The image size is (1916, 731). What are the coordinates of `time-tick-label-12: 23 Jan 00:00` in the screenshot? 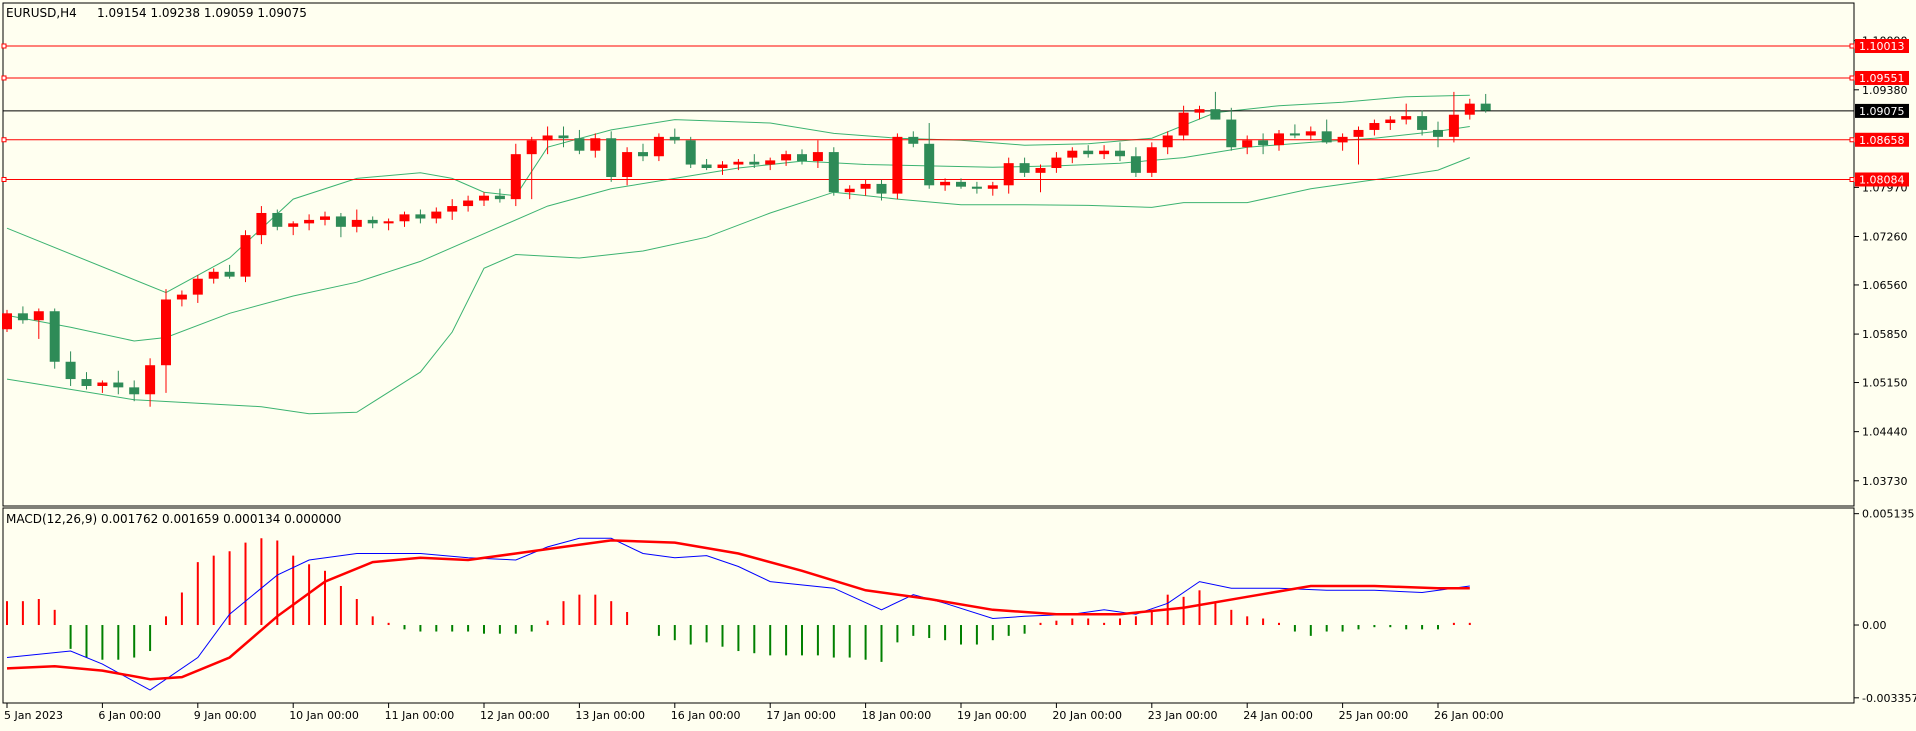 It's located at (1183, 715).